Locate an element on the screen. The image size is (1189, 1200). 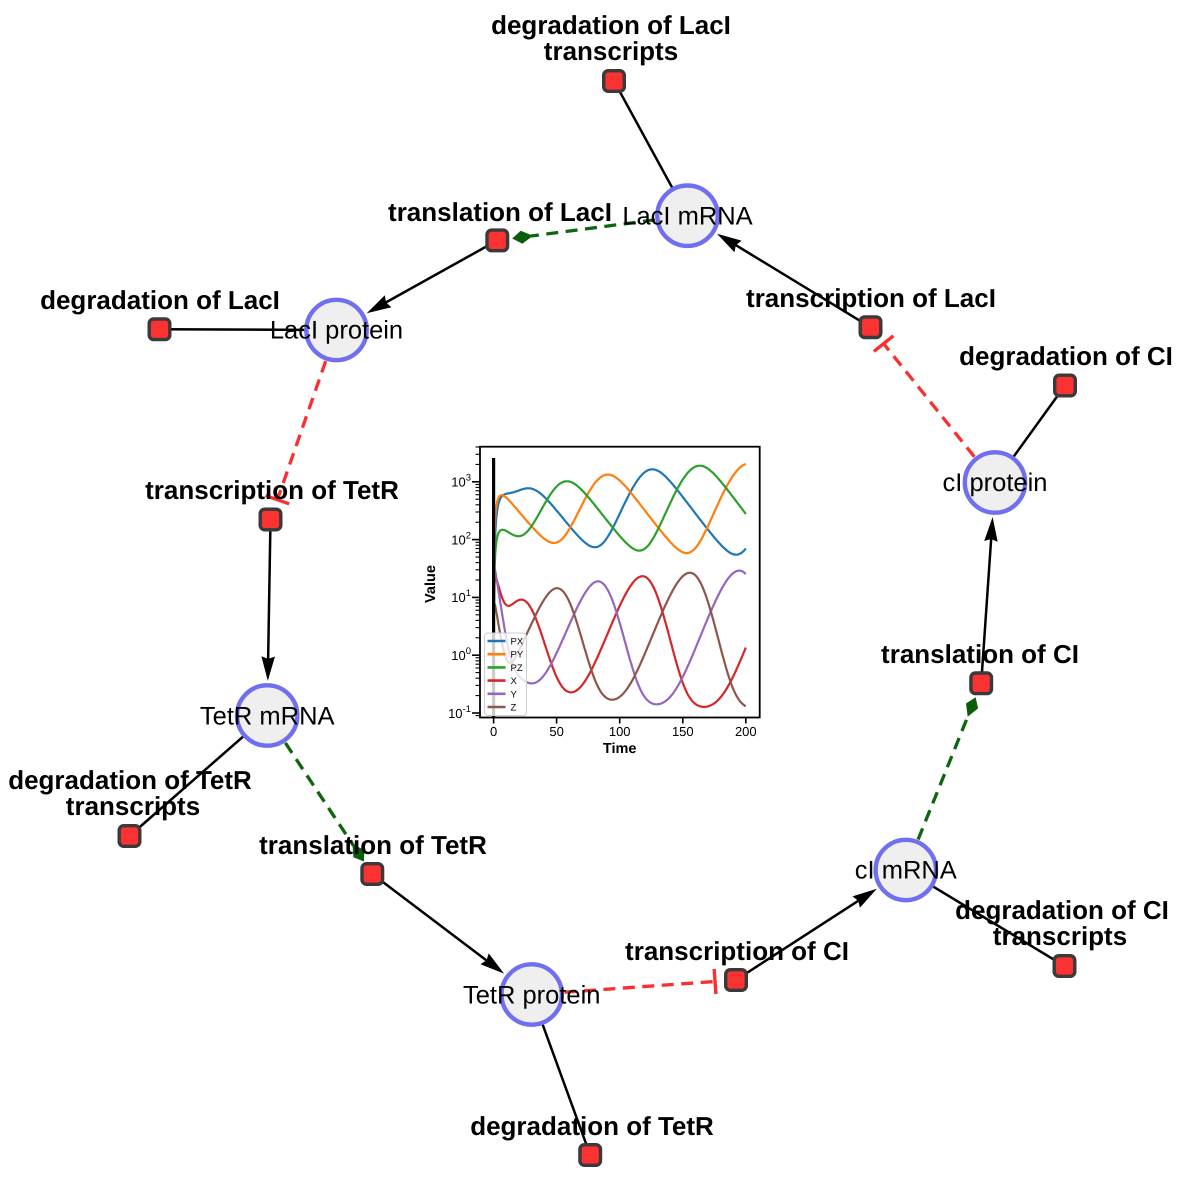
svg-text: 101 is located at coordinates (461, 596).